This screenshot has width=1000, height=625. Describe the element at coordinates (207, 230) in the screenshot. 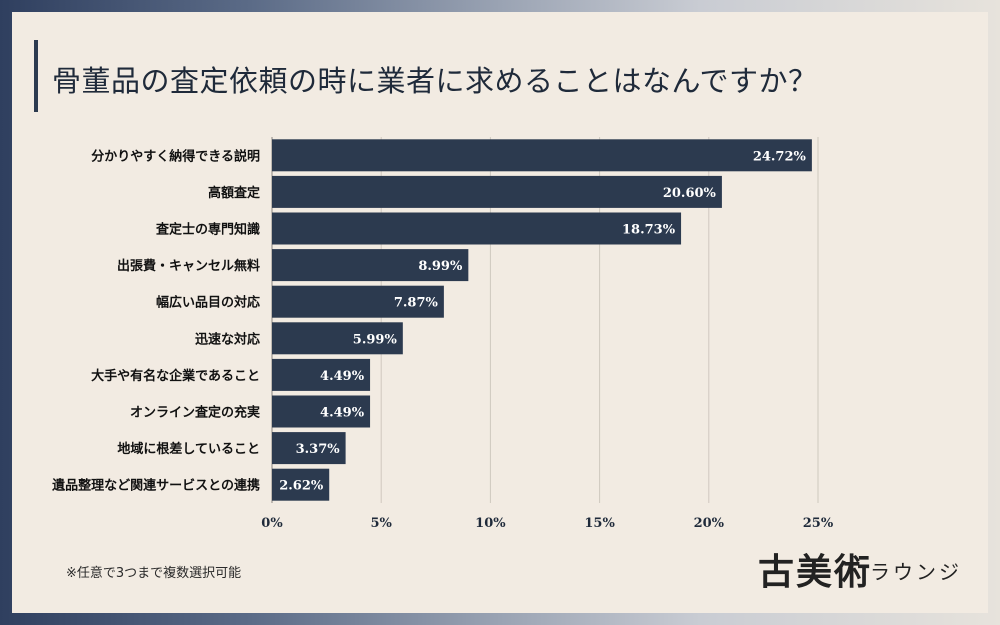

I see `category-label: 査定士の専門知識` at that location.